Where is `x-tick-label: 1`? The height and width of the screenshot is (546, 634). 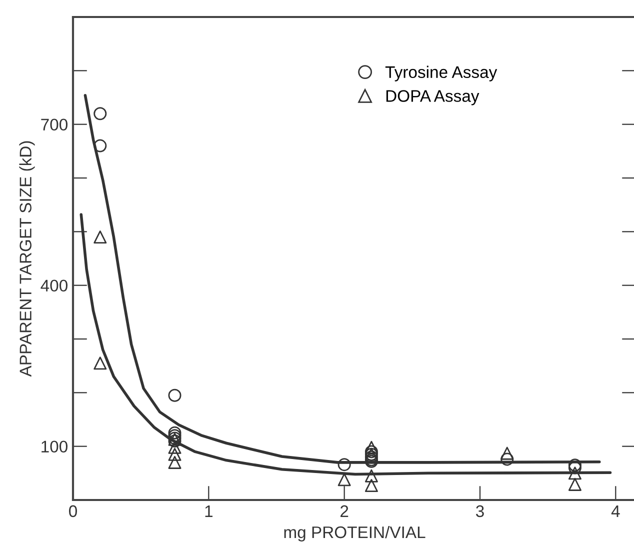 x-tick-label: 1 is located at coordinates (208, 511).